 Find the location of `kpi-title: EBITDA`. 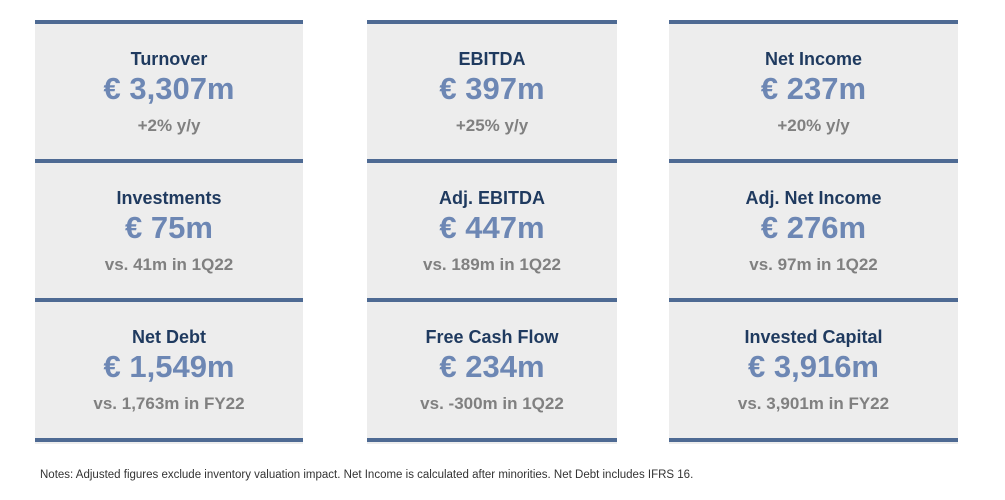

kpi-title: EBITDA is located at coordinates (492, 59).